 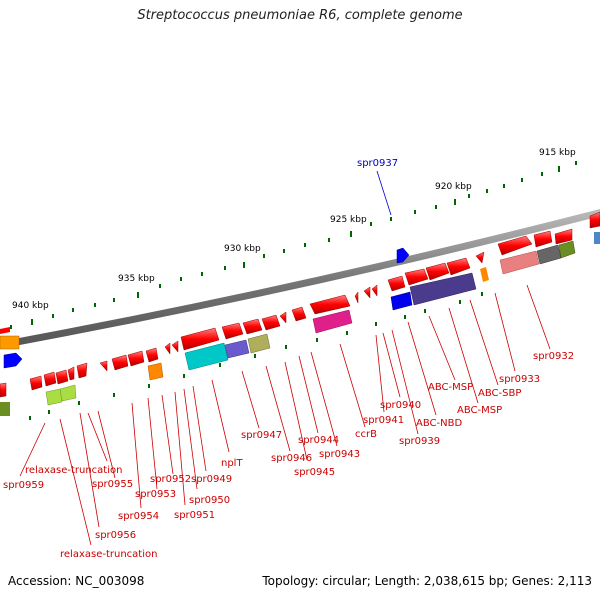 I want to click on gene-label: spr0937, so click(x=377, y=163).